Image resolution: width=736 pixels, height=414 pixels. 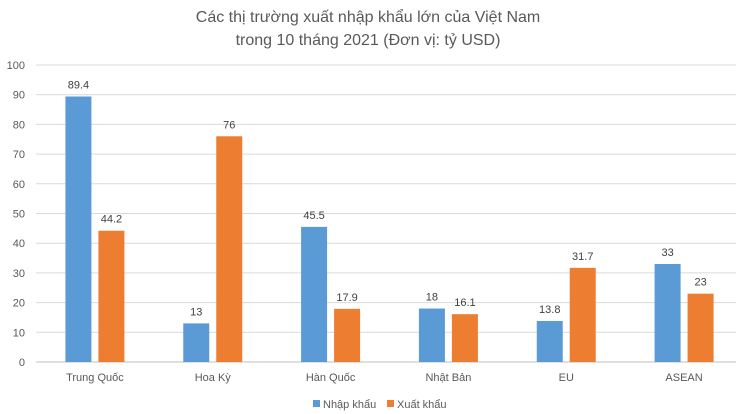 What do you see at coordinates (19, 215) in the screenshot?
I see `y-tick-label: 50` at bounding box center [19, 215].